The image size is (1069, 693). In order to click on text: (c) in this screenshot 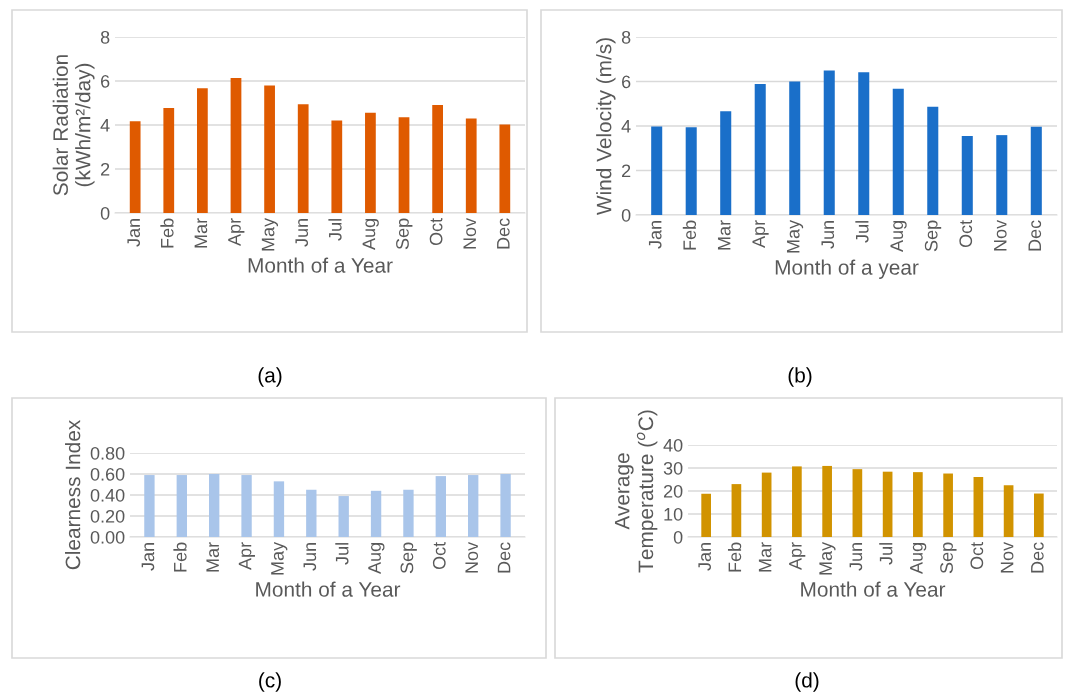, I will do `click(270, 682)`.